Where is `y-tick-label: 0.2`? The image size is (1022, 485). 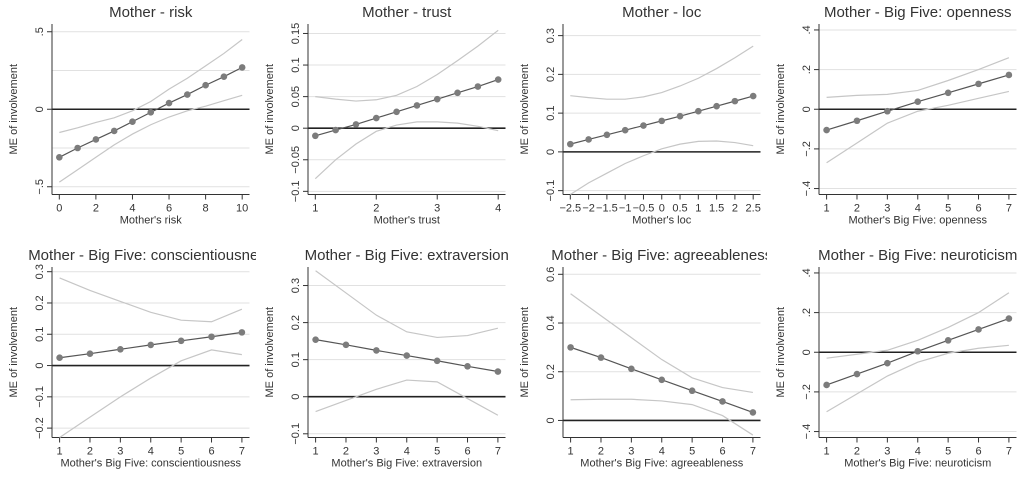 y-tick-label: 0.2 is located at coordinates (551, 371).